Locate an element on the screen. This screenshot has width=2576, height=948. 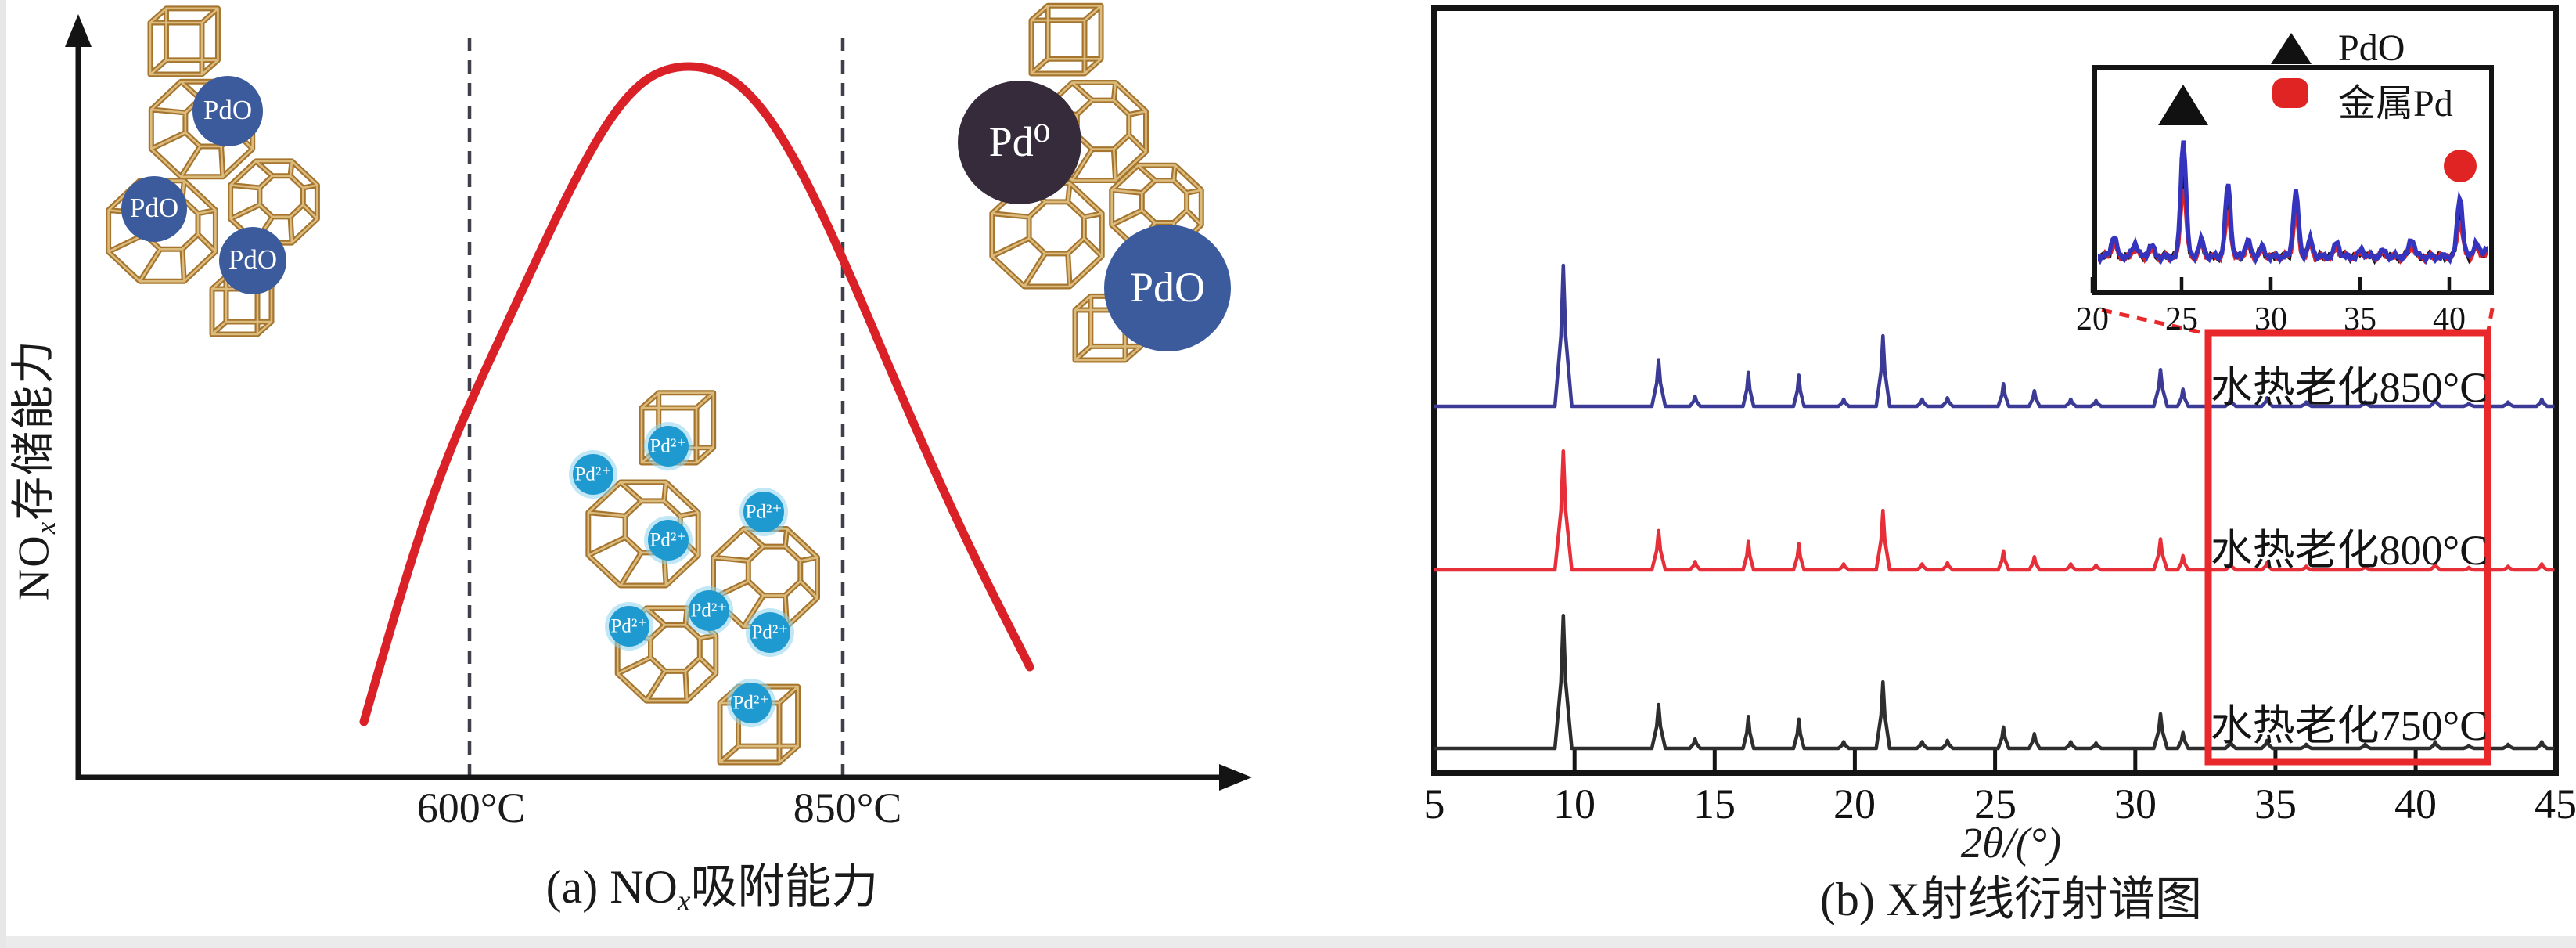
series-label-850: 水热老化850°C is located at coordinates (2349, 387).